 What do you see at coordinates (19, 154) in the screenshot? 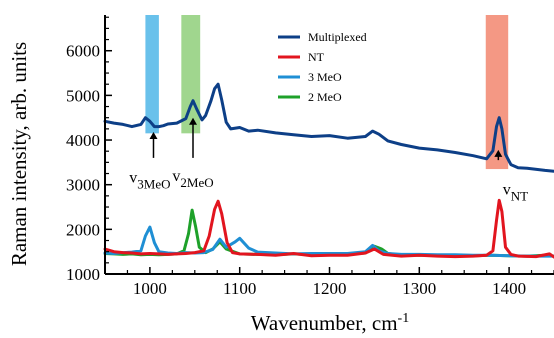
I see `y-axis-label: Raman intensity, arb. units` at bounding box center [19, 154].